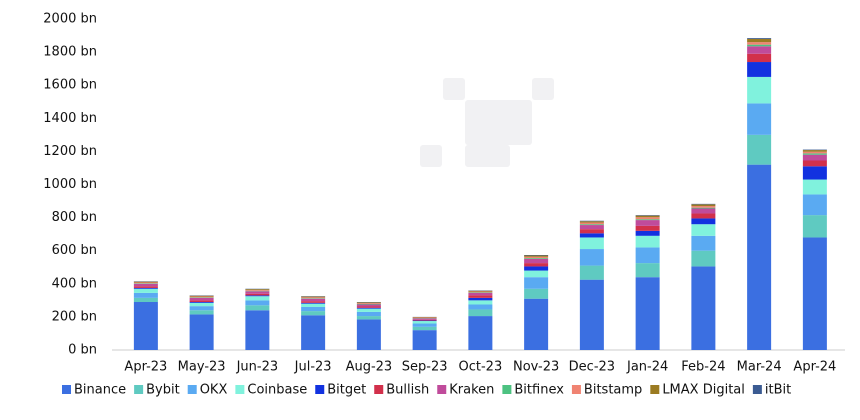 The image size is (860, 420). Describe the element at coordinates (70, 151) in the screenshot. I see `y-tick-label: 1200 bn` at that location.